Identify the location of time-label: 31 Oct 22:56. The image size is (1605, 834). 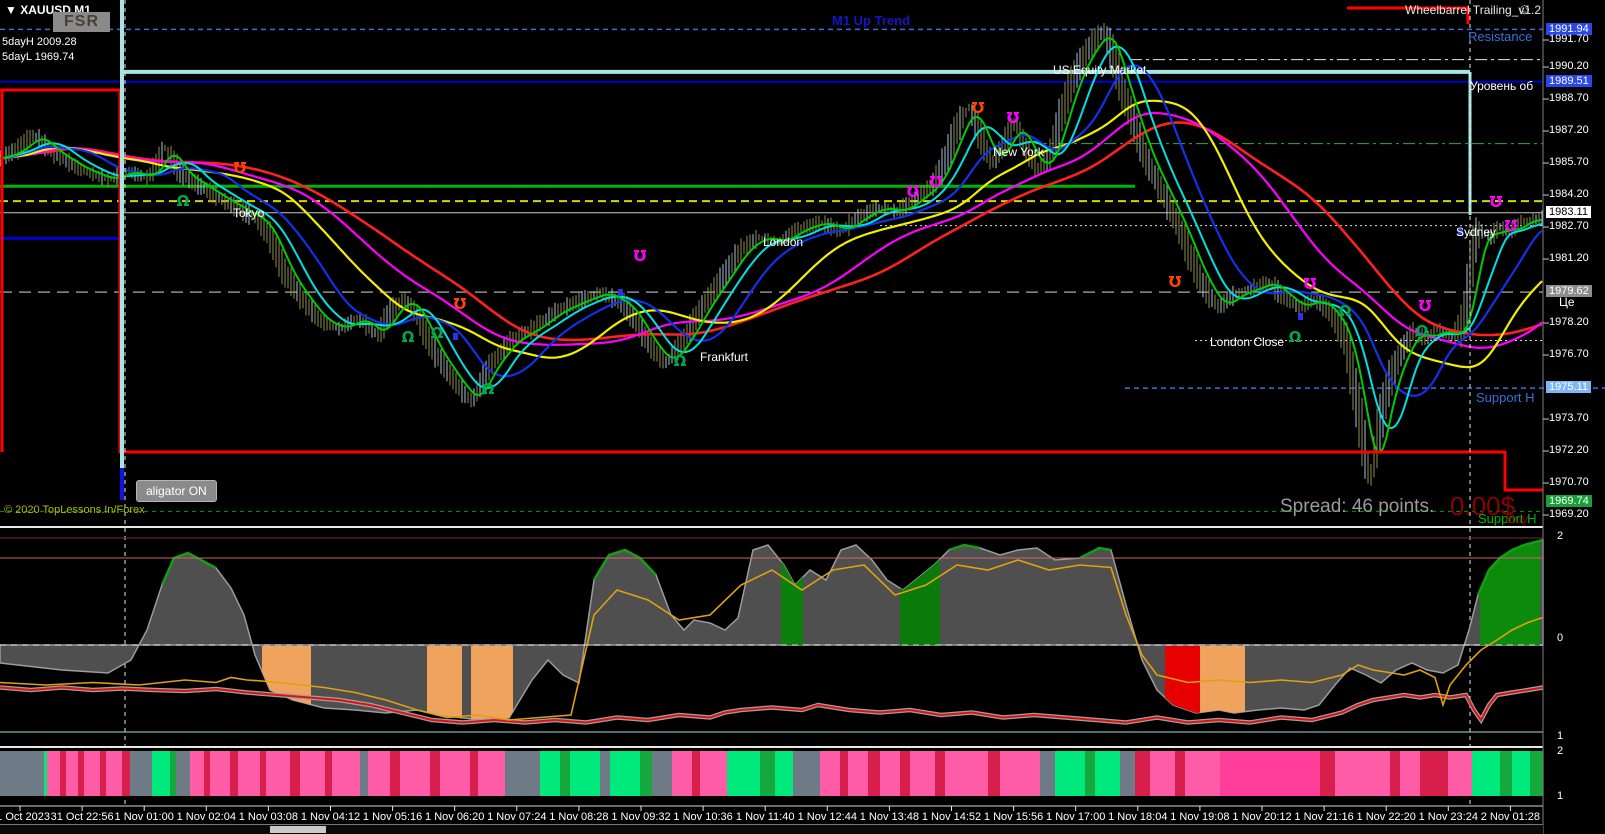
(82, 817).